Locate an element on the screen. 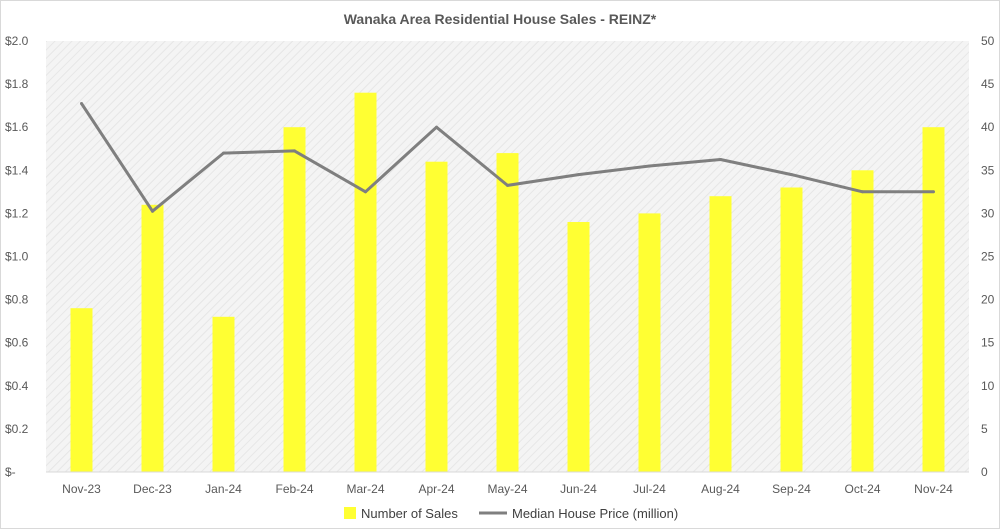 The height and width of the screenshot is (529, 1000). right-tick-label: 30 is located at coordinates (988, 213).